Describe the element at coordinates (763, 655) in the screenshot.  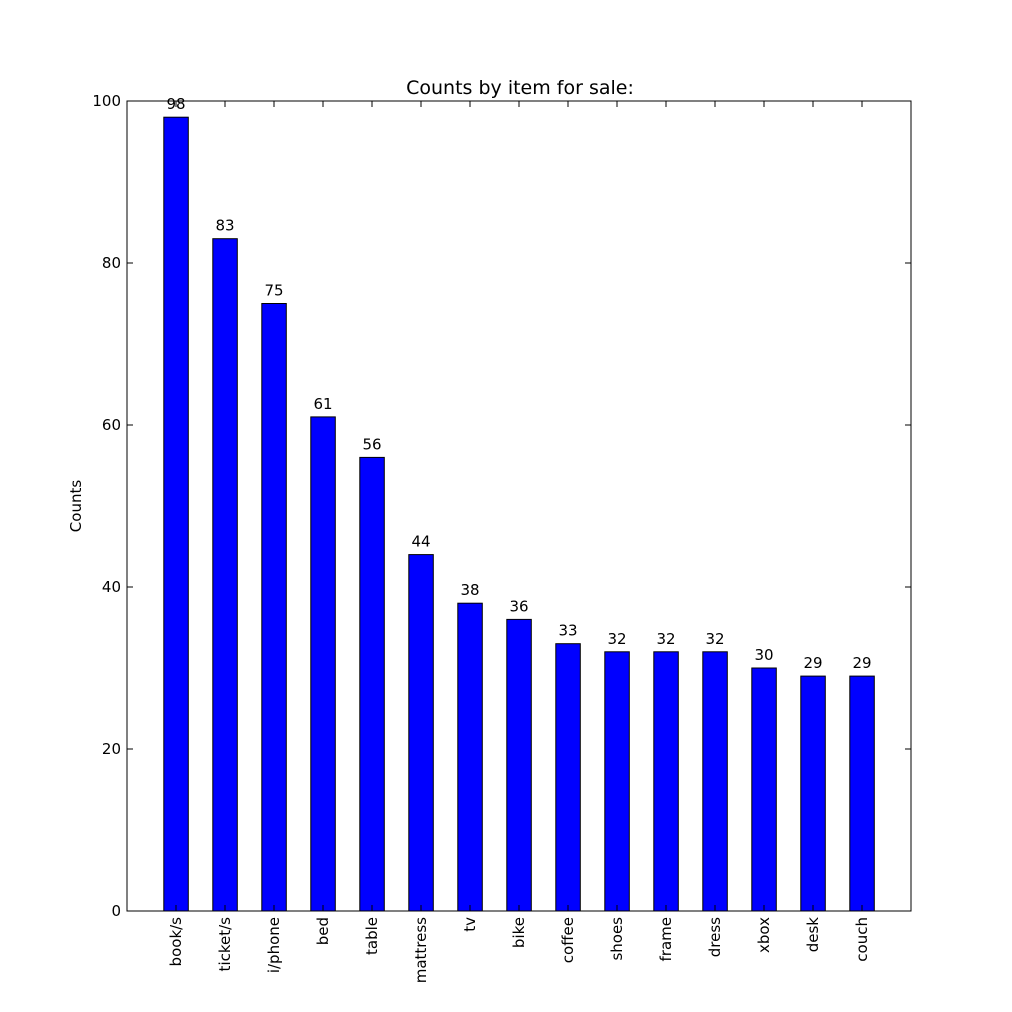
I see `value-label: 30` at that location.